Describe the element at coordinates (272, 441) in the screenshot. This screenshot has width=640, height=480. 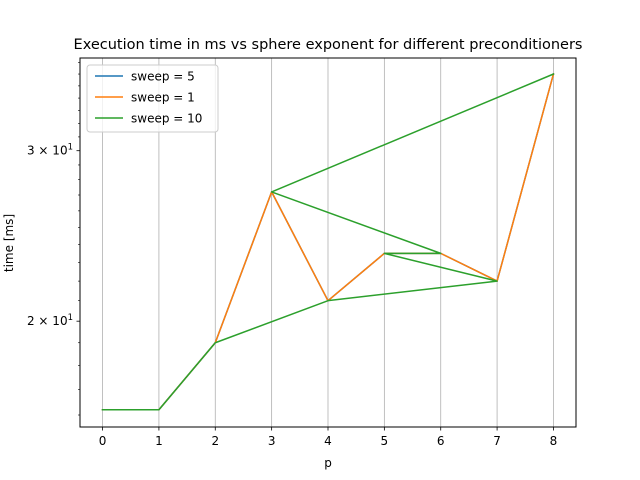
I see `x-tick-label: 3` at that location.